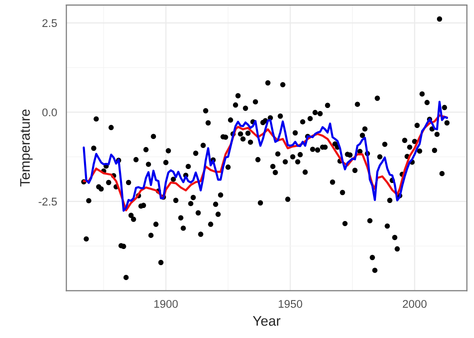 This screenshot has width=474, height=338. I want to click on x-axis-title: Year, so click(266, 321).